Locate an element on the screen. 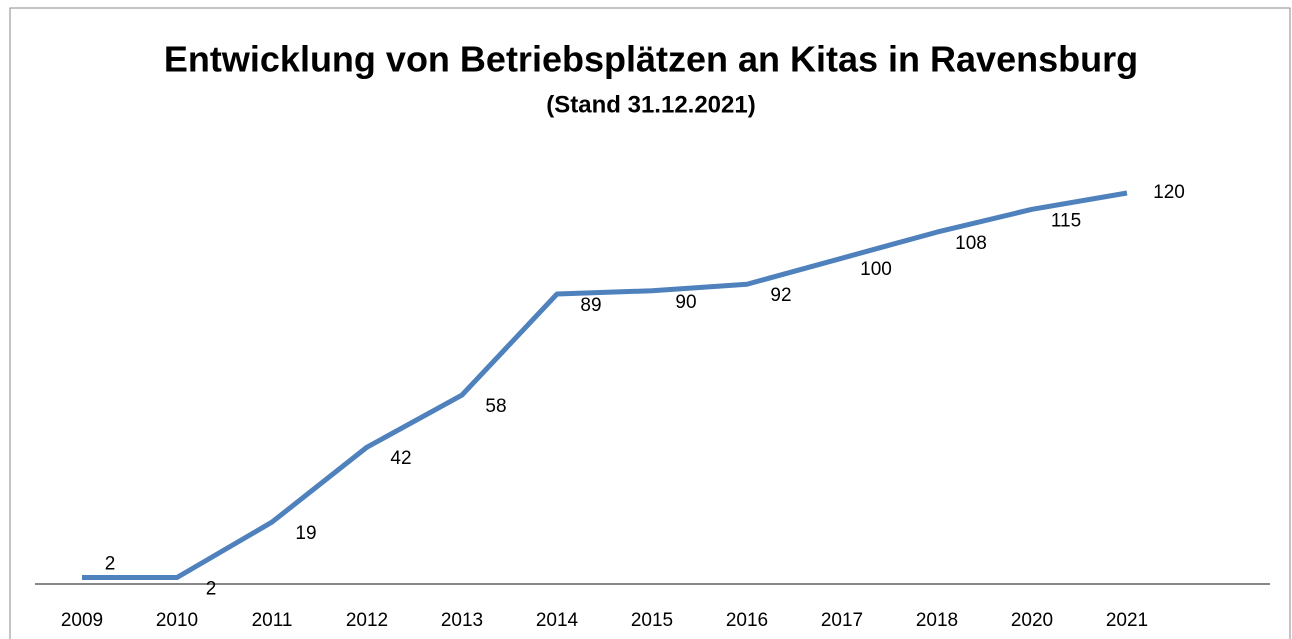  data-label: 89 is located at coordinates (590, 305).